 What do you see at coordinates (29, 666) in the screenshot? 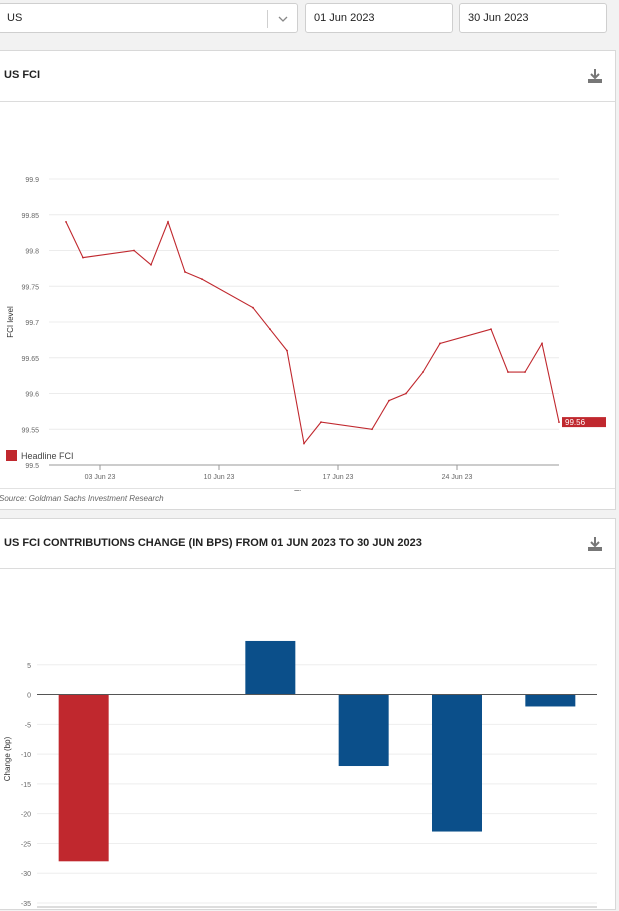
I see `y-tick-label: 5` at bounding box center [29, 666].